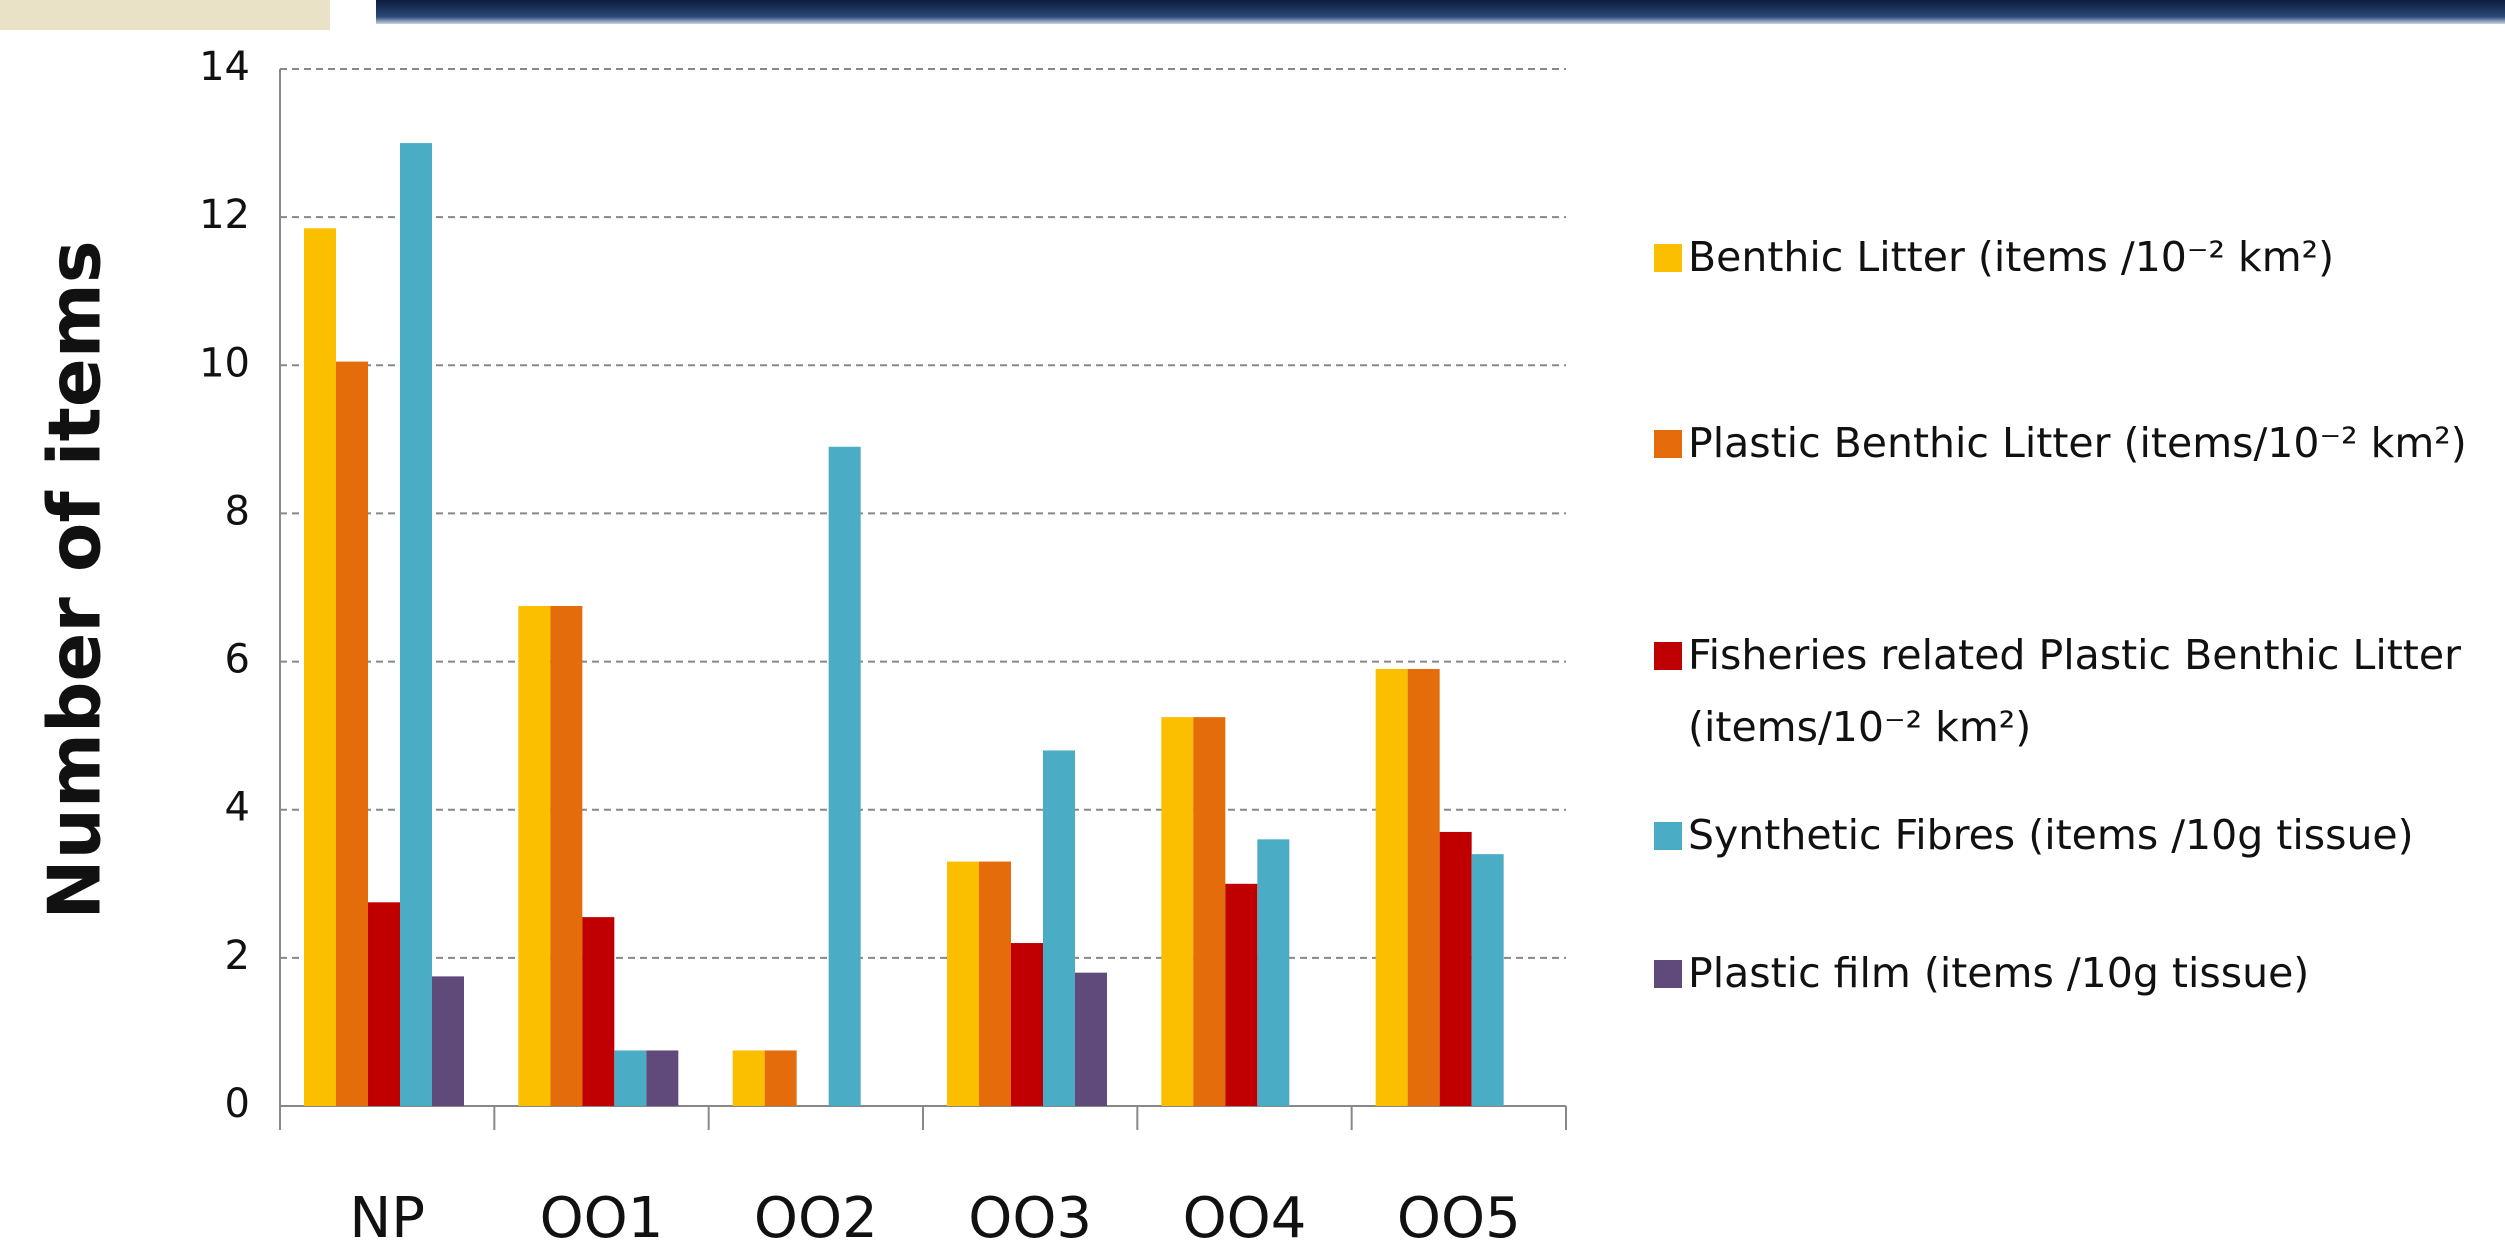 The height and width of the screenshot is (1240, 2505). I want to click on legend-label: Plastic Benthic Litter (items/10⁻² km²), so click(2077, 443).